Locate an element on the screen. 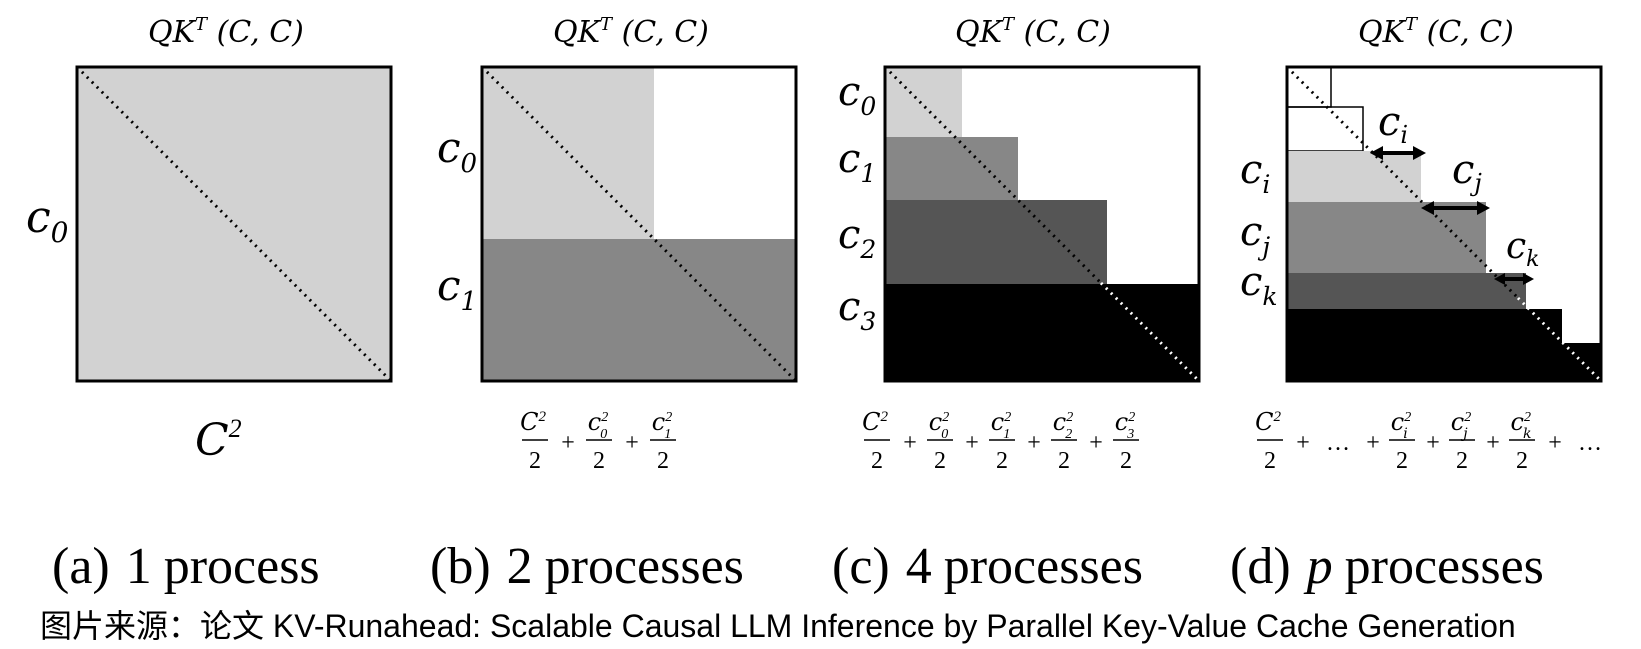  block-c2 is located at coordinates (996, 242).